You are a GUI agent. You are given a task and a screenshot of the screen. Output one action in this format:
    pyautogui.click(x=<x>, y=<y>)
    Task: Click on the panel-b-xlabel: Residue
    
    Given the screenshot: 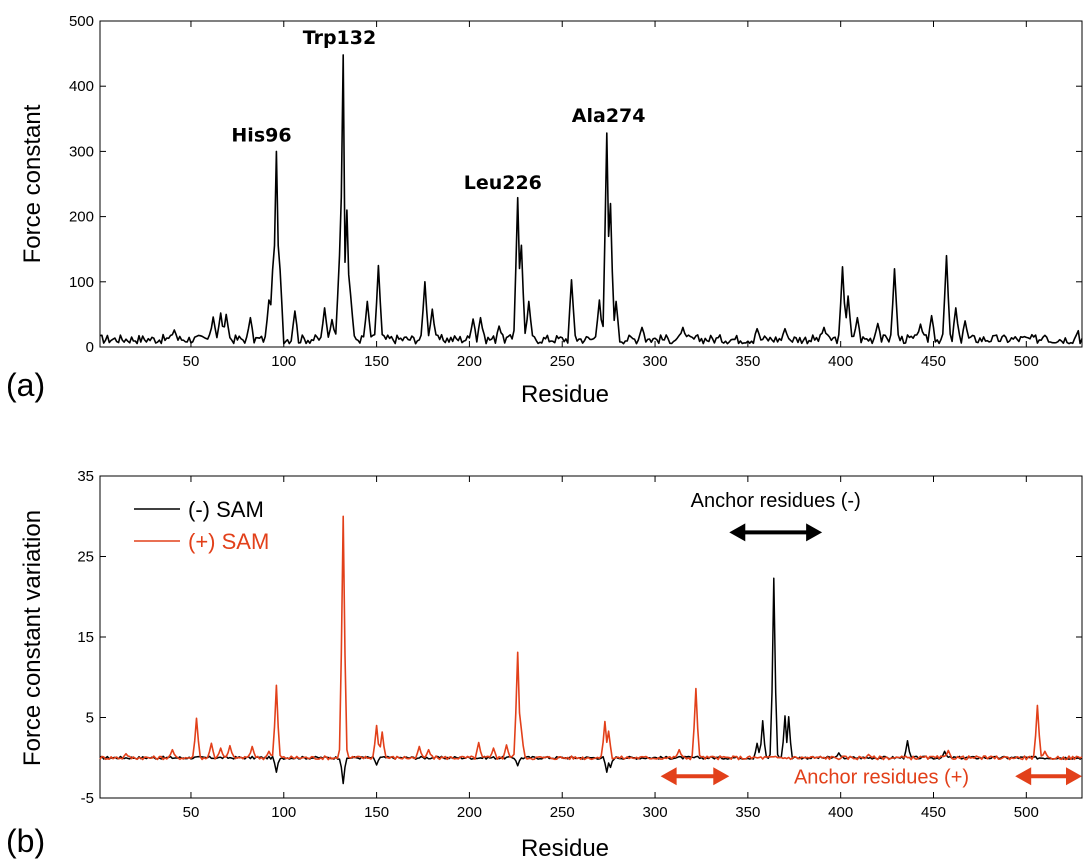 What is the action you would take?
    pyautogui.click(x=565, y=847)
    